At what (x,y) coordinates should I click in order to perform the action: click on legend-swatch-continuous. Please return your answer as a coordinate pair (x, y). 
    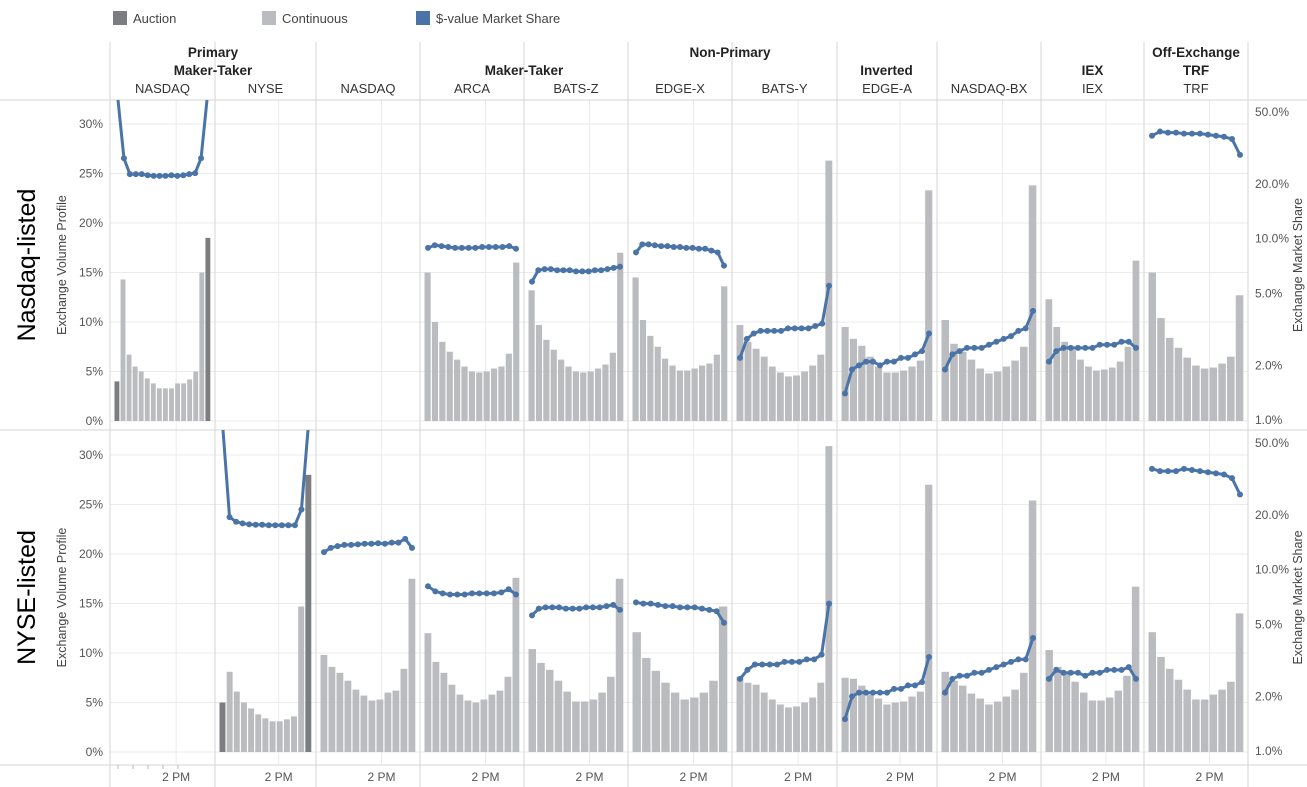
    Looking at the image, I should click on (269, 18).